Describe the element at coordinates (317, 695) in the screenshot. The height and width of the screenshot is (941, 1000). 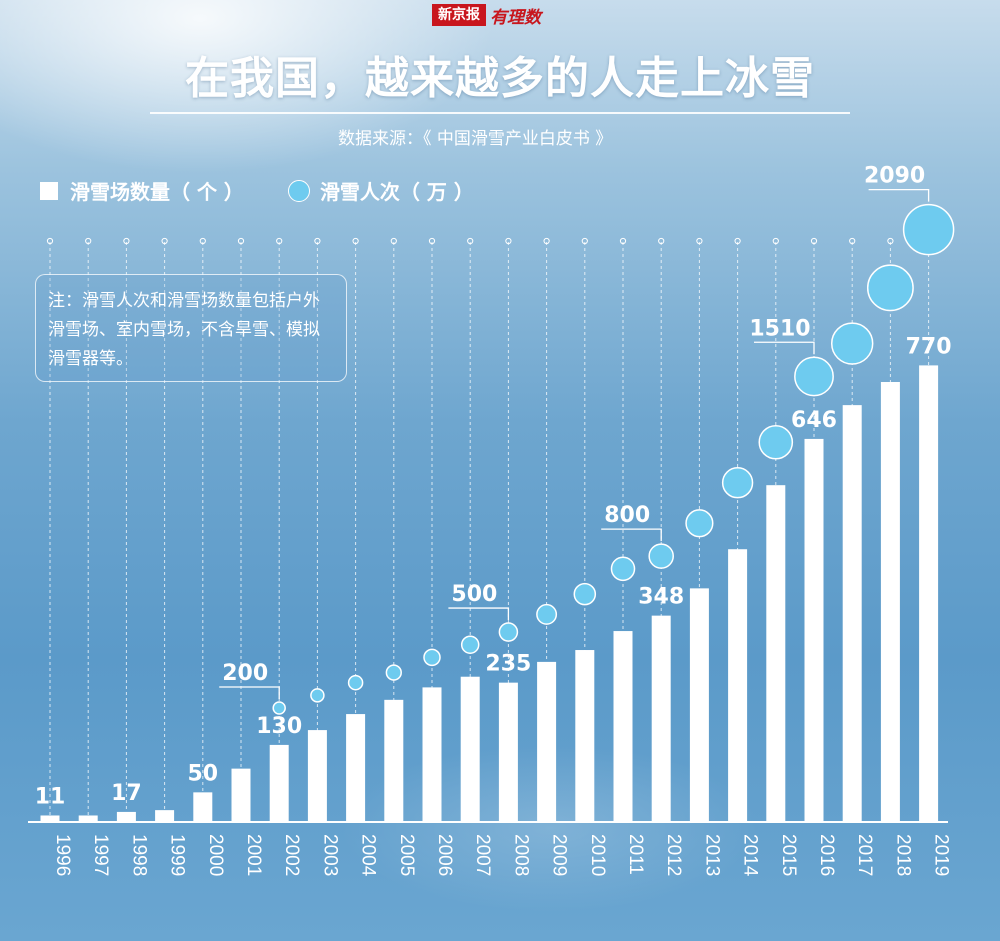
I see `bubble-2003` at that location.